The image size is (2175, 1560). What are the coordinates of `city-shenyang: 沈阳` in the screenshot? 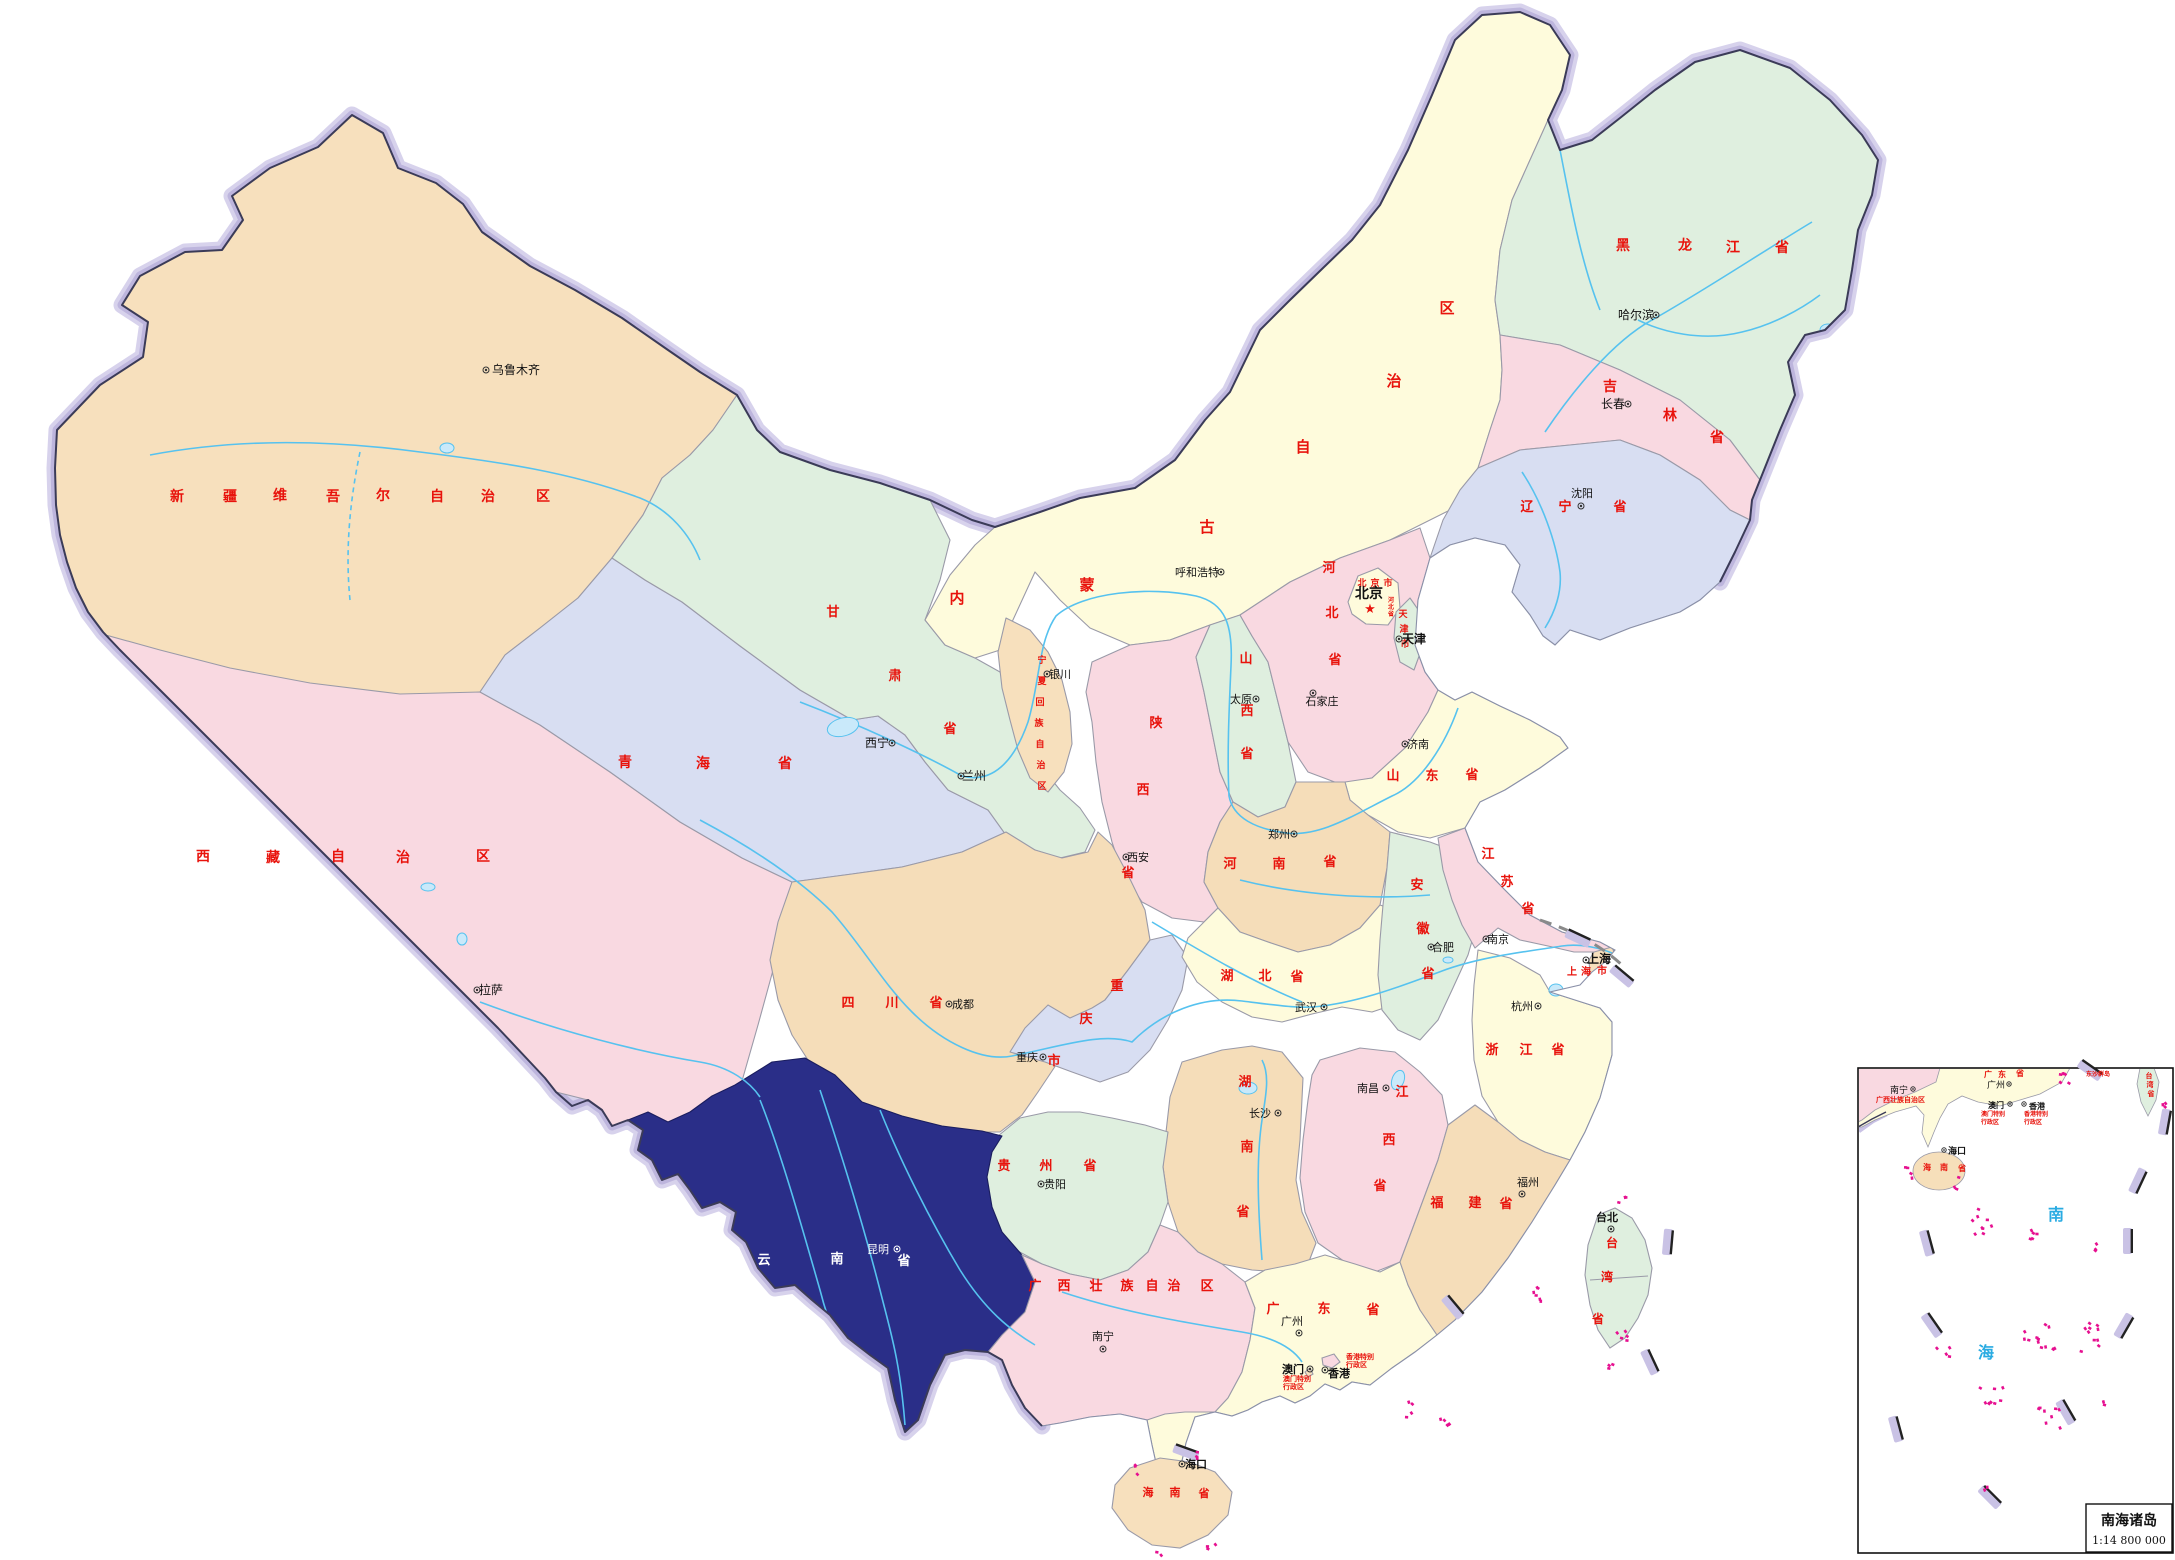 It's located at (1582, 498).